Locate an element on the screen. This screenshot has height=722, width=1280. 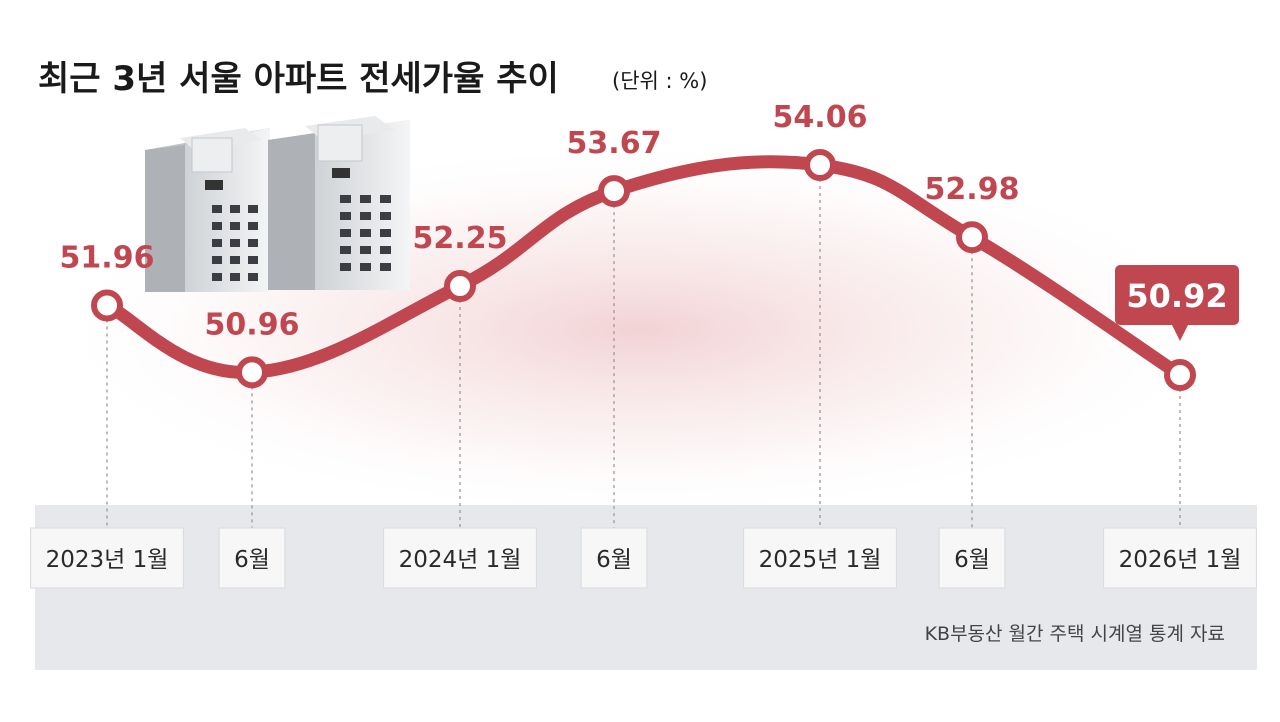
x-tick-label: 2025년 1월 is located at coordinates (820, 560).